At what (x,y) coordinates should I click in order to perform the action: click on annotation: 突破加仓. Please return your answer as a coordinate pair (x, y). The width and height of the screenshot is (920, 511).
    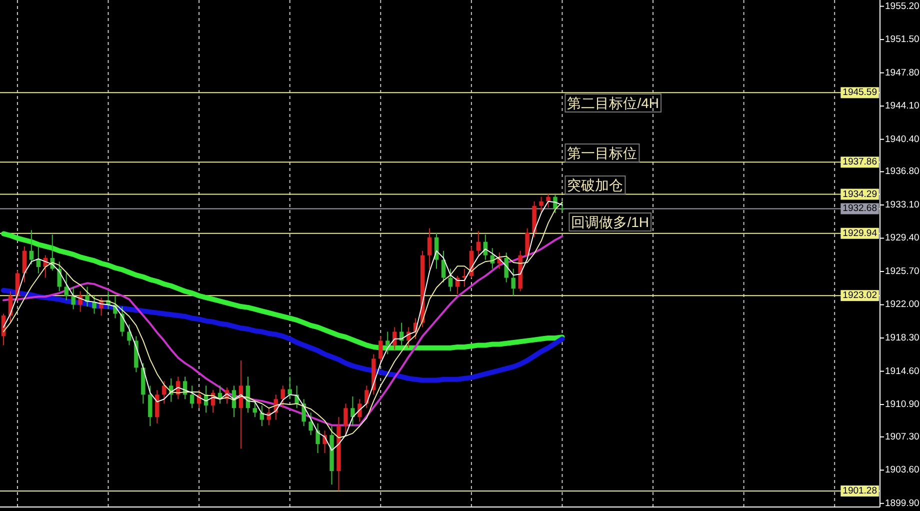
    Looking at the image, I should click on (595, 185).